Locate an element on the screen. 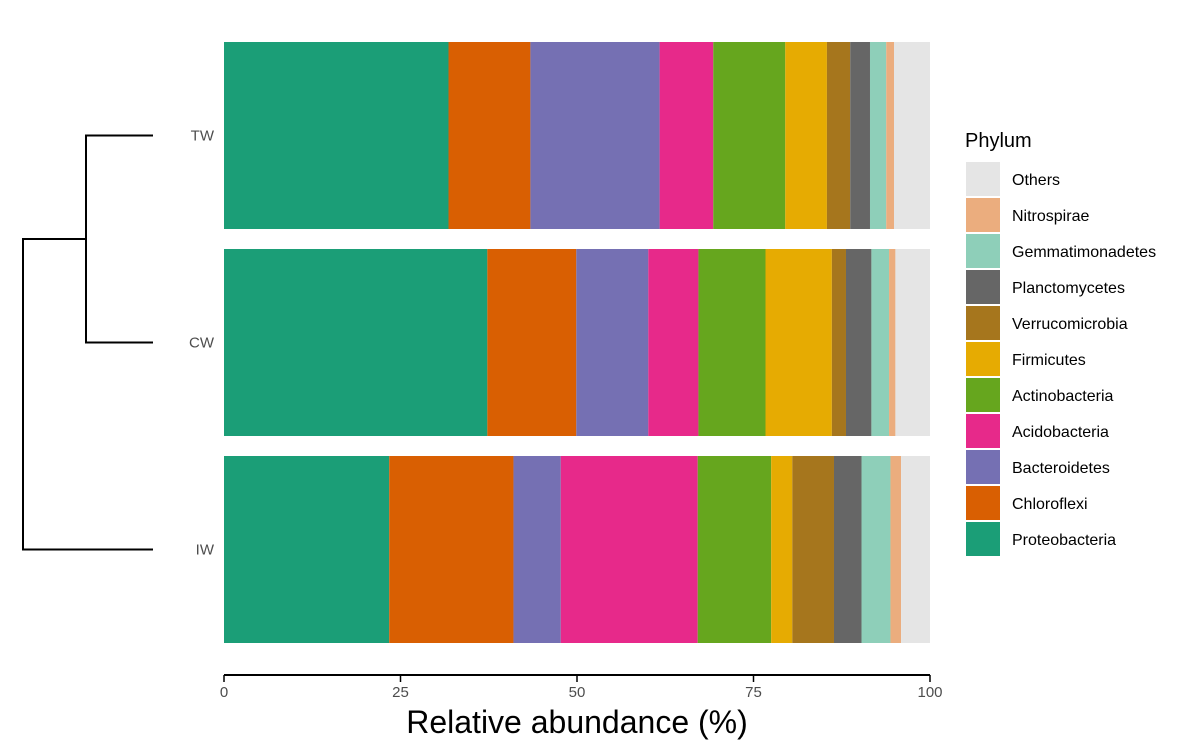 This screenshot has height=755, width=1200. category-label-cw: CW is located at coordinates (202, 343).